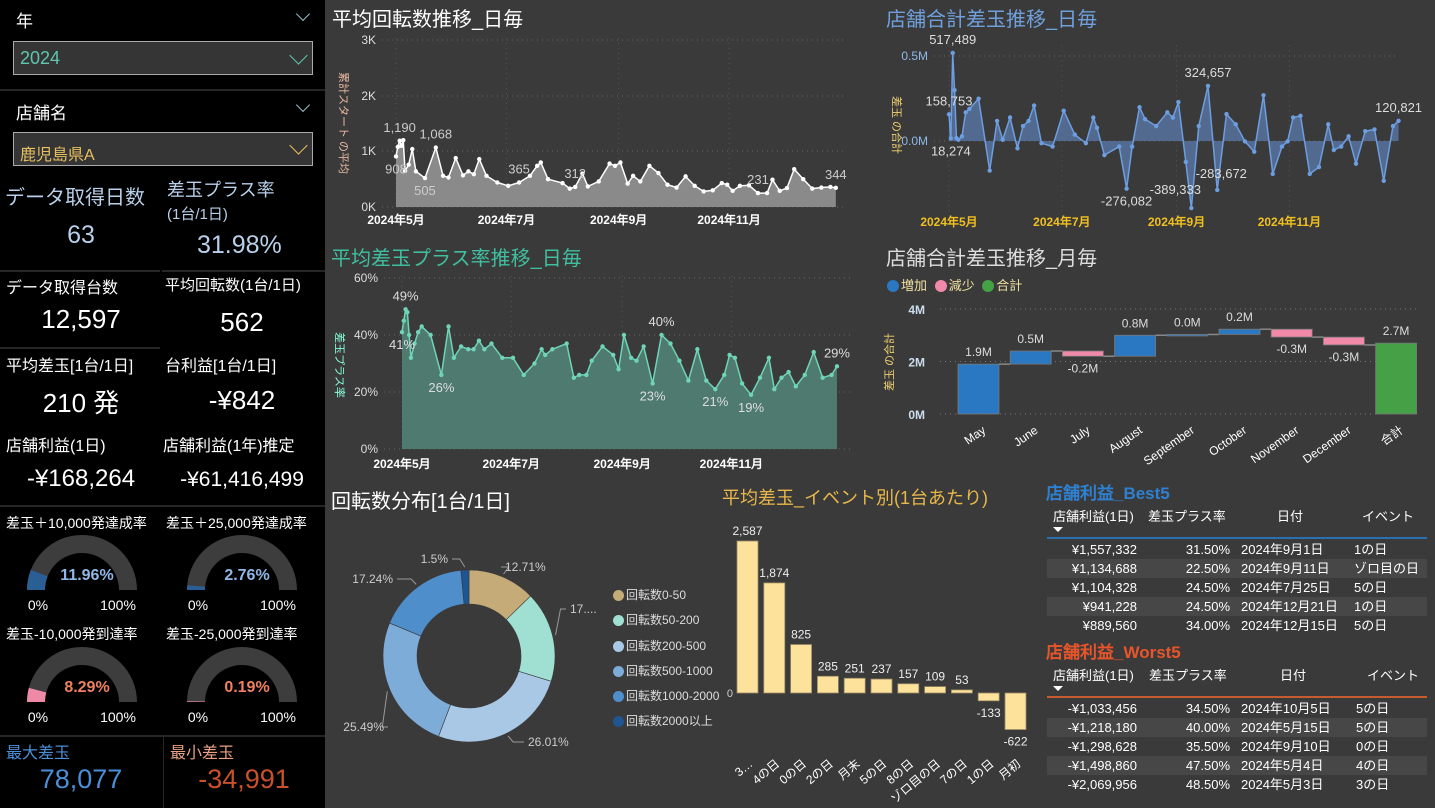 The width and height of the screenshot is (1435, 808). I want to click on best-column-header: イベント, so click(1388, 516).